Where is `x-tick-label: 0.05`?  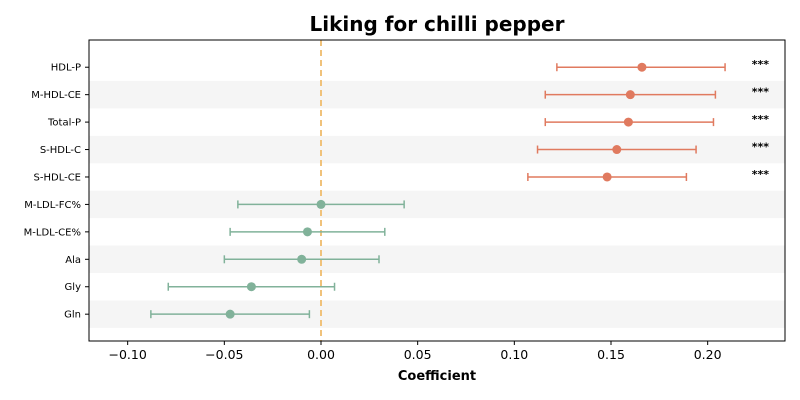 x-tick-label: 0.05 is located at coordinates (418, 354).